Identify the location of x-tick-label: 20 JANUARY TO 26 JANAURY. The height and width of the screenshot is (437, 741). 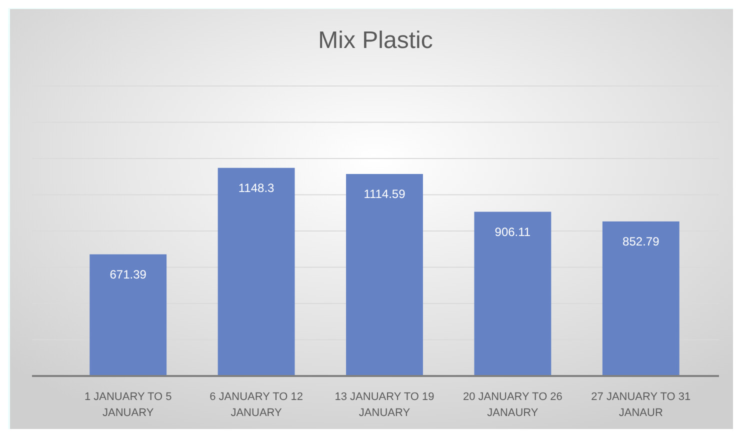
(512, 405).